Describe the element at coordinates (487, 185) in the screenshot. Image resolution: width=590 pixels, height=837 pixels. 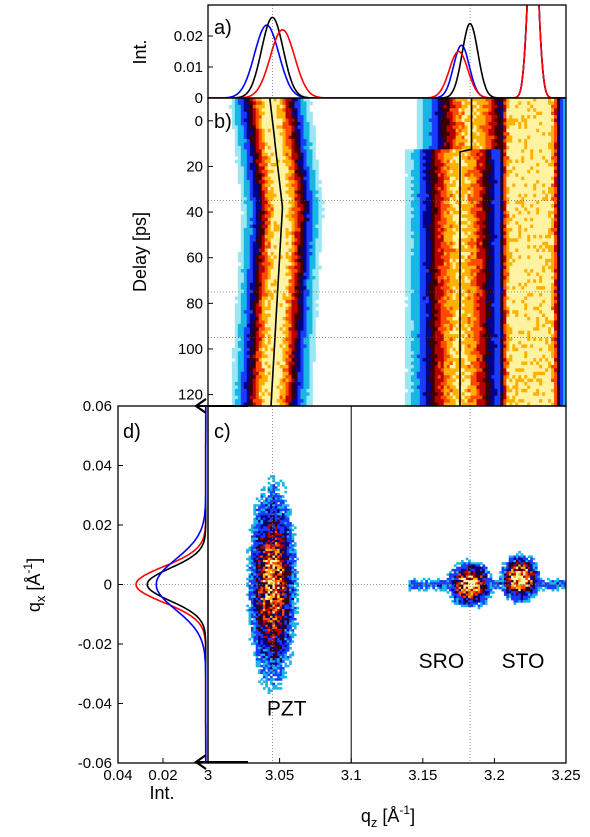
I see `panel-b-cell-2017` at that location.